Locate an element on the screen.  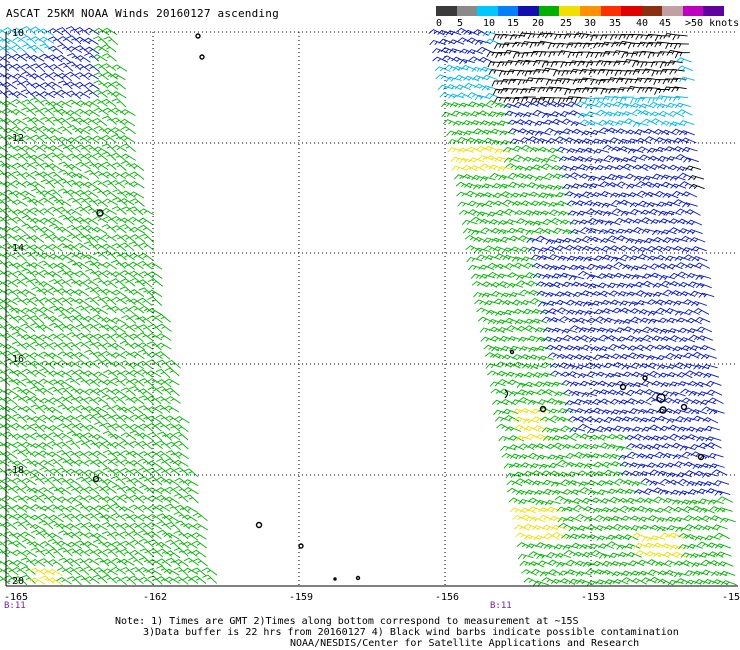
scale-label: 35 is located at coordinates (615, 23).